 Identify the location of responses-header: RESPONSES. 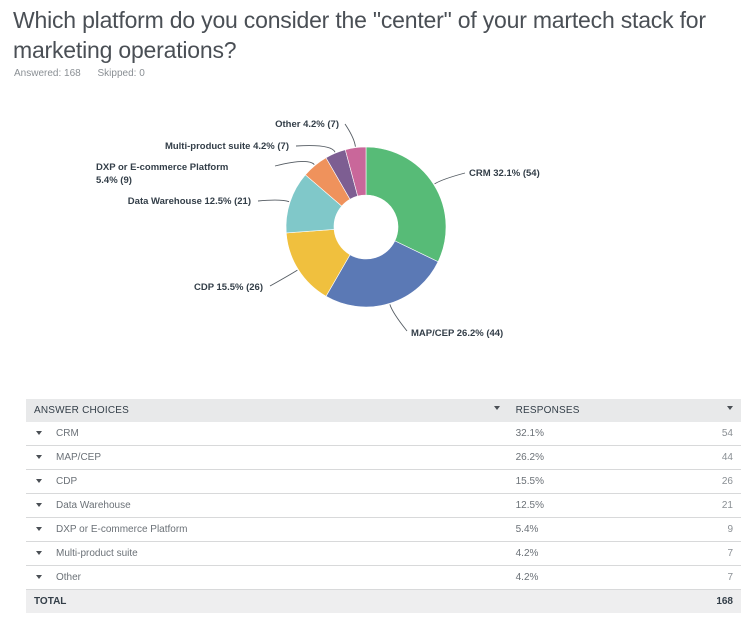
(624, 410).